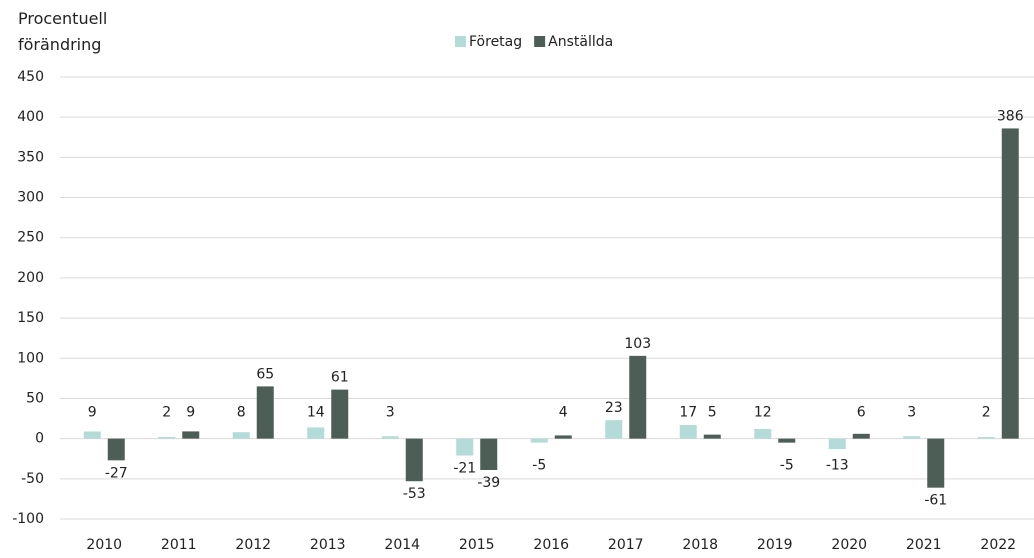 The height and width of the screenshot is (558, 1034). I want to click on y-tick-label: 100, so click(30, 358).